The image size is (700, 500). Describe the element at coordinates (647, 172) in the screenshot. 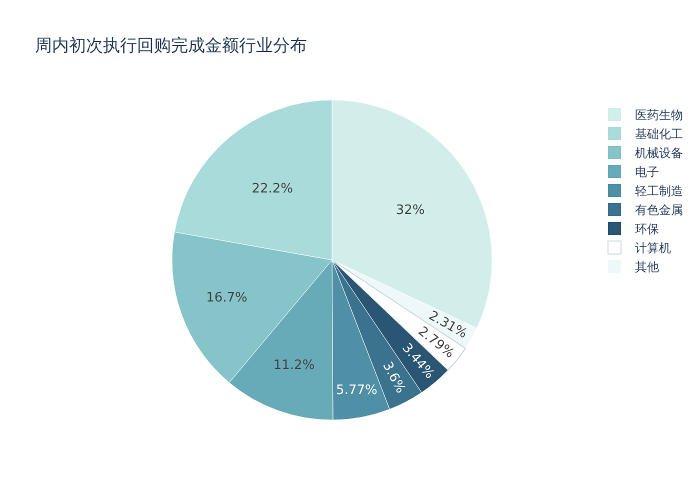

I see `legend-label: 电子` at that location.